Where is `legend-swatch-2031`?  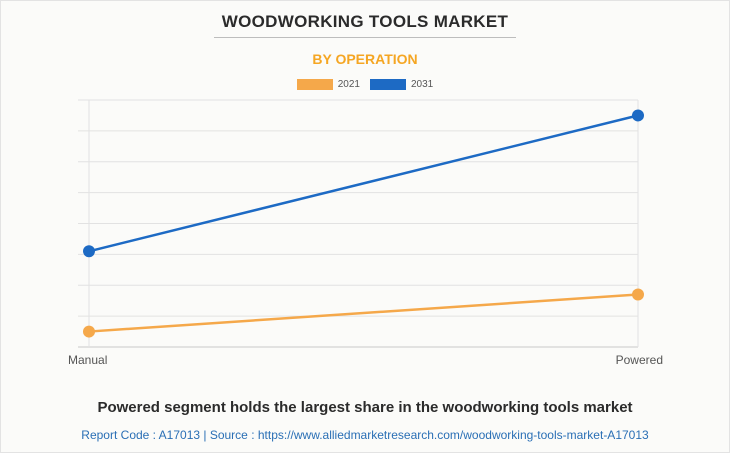 legend-swatch-2031 is located at coordinates (388, 84).